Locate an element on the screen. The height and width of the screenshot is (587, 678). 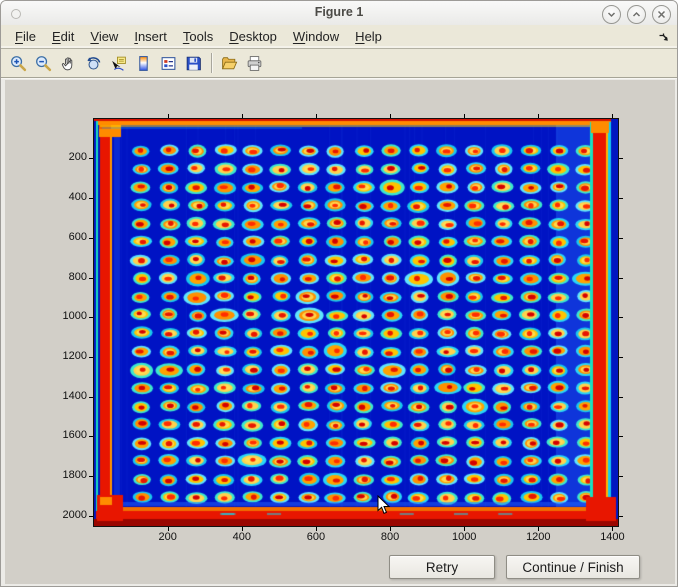
pan-button is located at coordinates (68, 63).